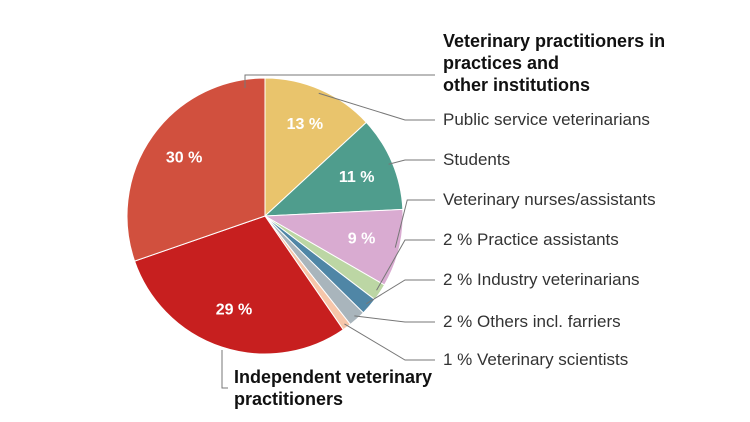 The width and height of the screenshot is (750, 422). I want to click on category-label: Independent veterinary practitioners, so click(333, 388).